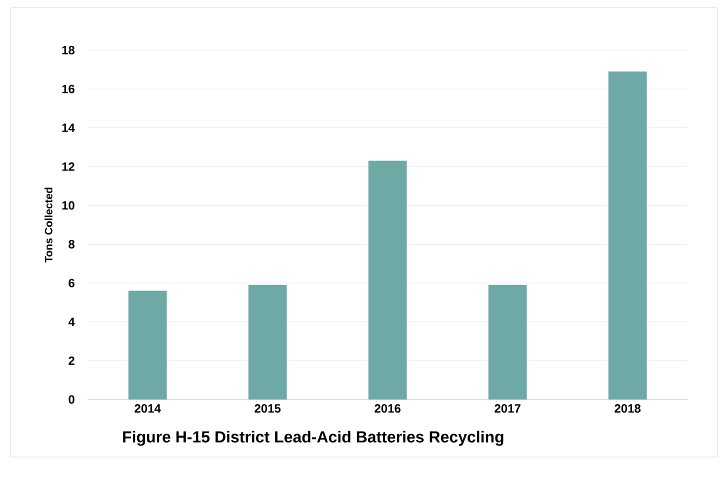 The height and width of the screenshot is (481, 722). Describe the element at coordinates (48, 225) in the screenshot. I see `y-axis-title: Tons Collected` at that location.